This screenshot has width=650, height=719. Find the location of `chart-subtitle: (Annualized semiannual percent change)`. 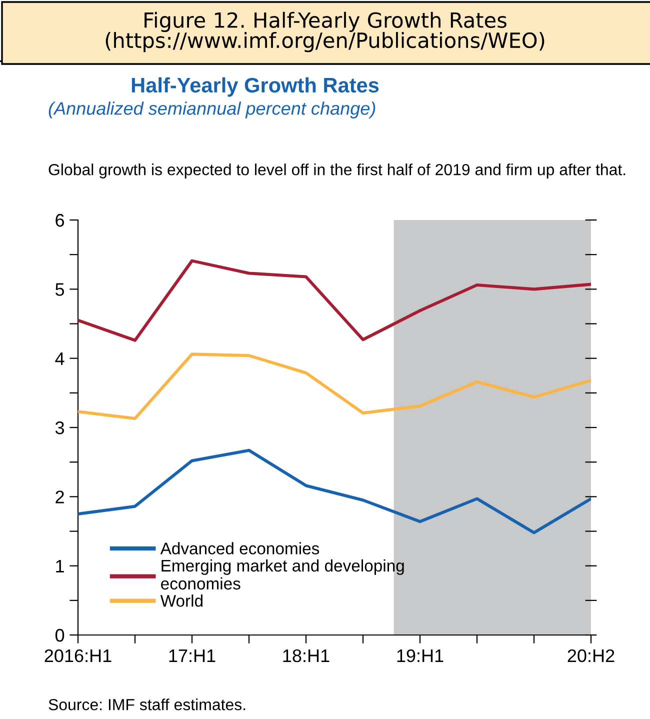

chart-subtitle: (Annualized semiannual percent change) is located at coordinates (212, 110).